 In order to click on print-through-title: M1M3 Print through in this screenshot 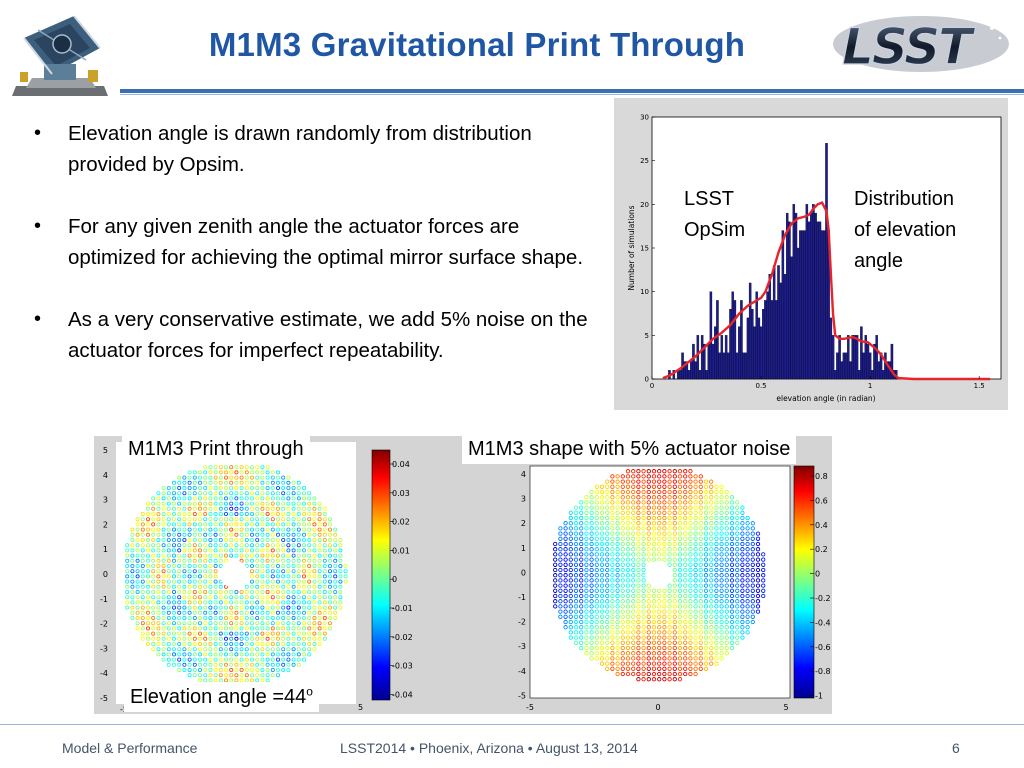, I will do `click(216, 449)`.